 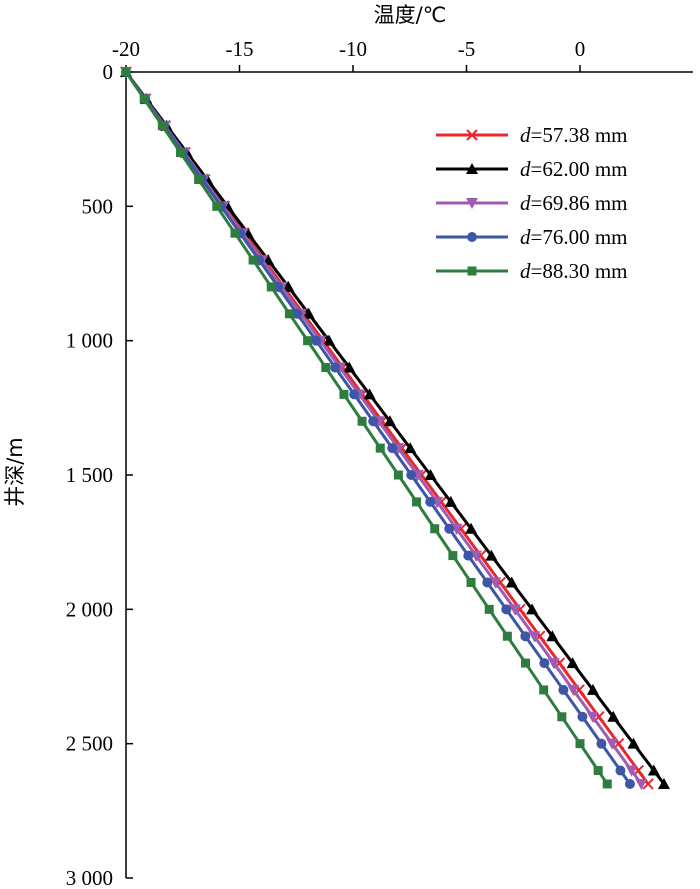 I want to click on legend-item-2: d=62.00 mm, so click(x=532, y=169).